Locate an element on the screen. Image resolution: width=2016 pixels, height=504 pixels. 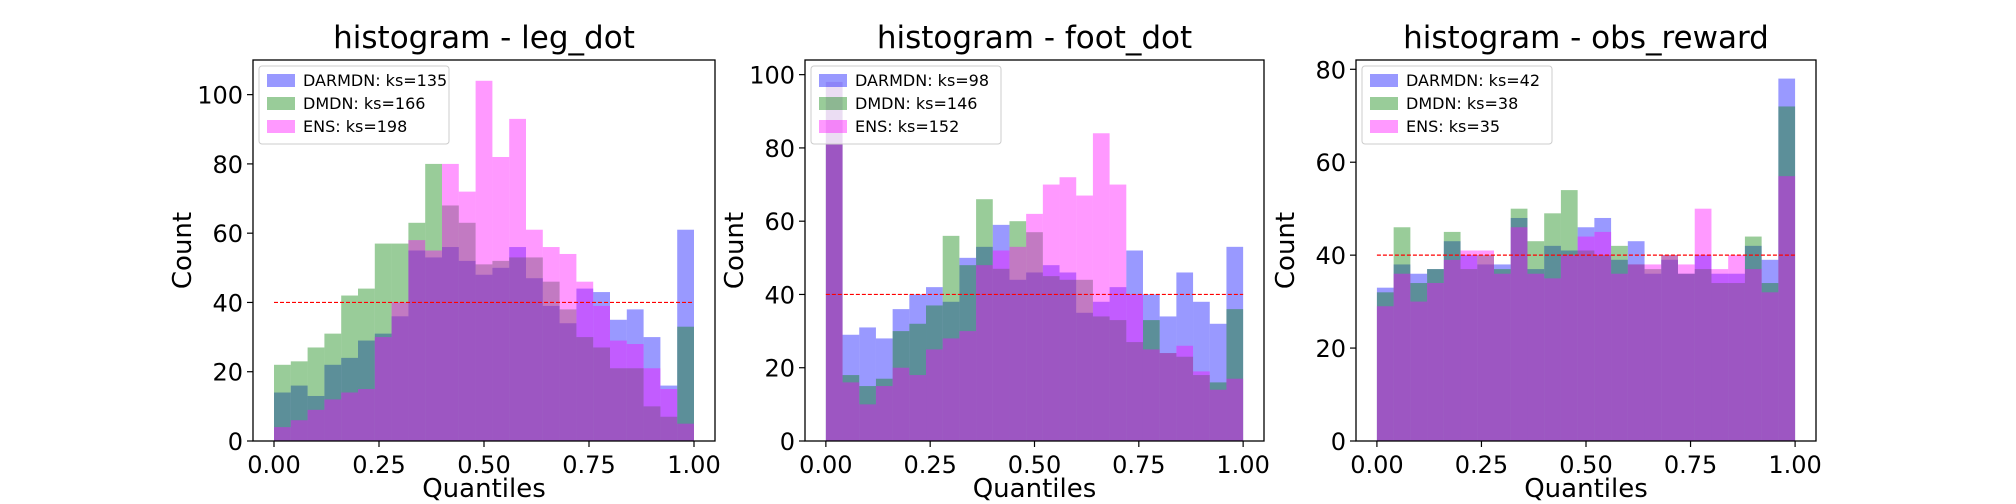
bar-series-ens is located at coordinates (484, 261).